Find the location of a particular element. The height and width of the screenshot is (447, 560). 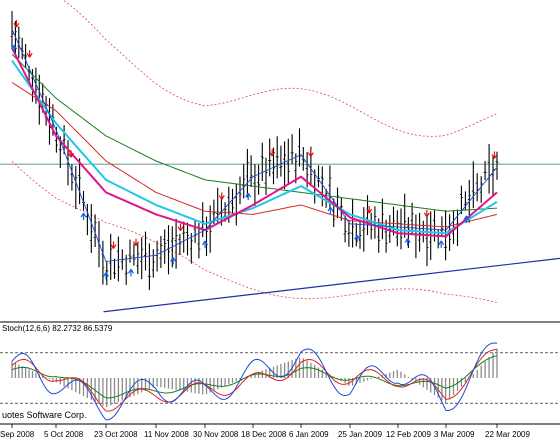

x-tick-label: 6 Jan 2009 is located at coordinates (309, 434).